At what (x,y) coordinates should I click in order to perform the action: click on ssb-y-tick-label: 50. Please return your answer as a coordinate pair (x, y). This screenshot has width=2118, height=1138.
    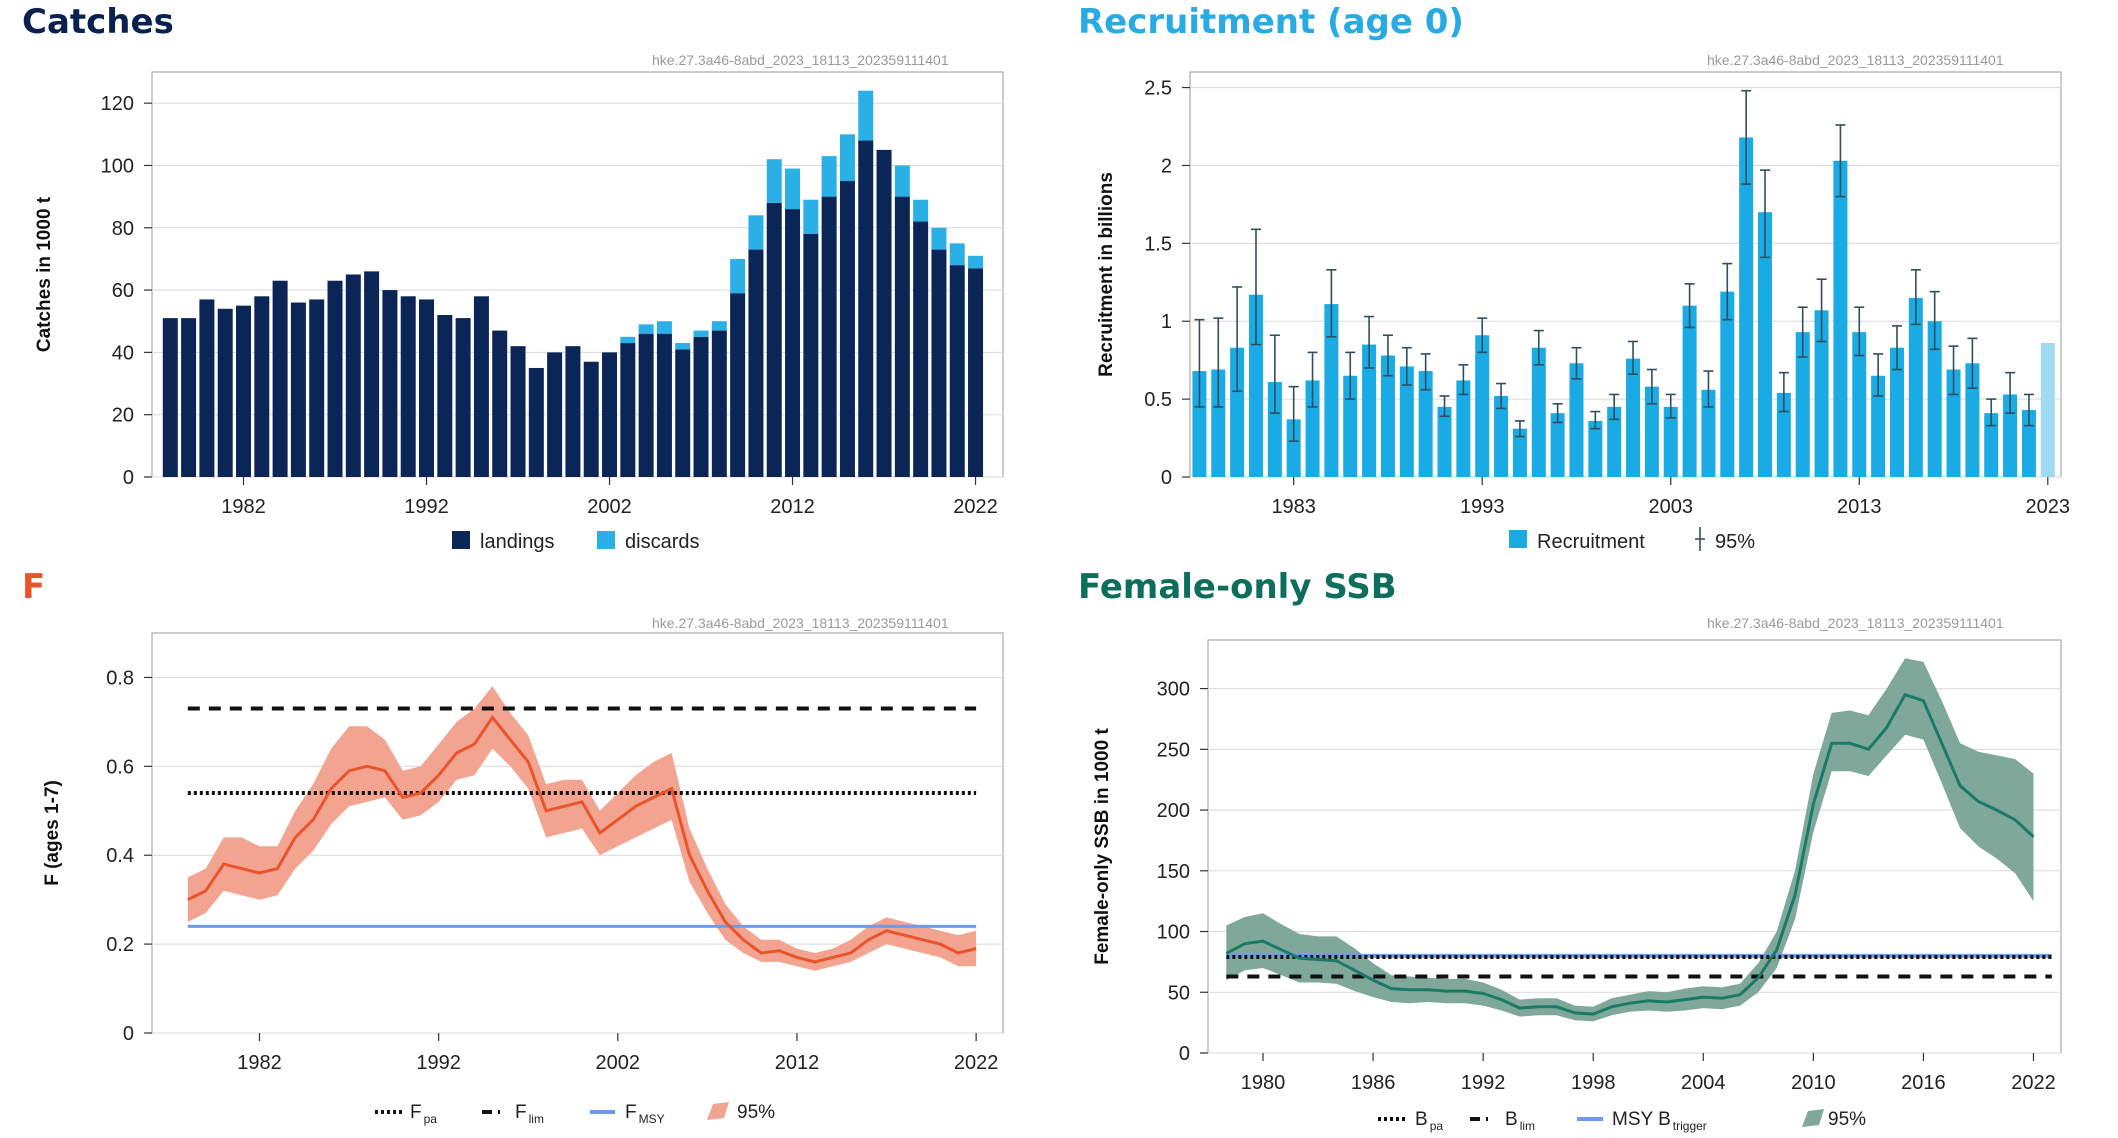
    Looking at the image, I should click on (1179, 993).